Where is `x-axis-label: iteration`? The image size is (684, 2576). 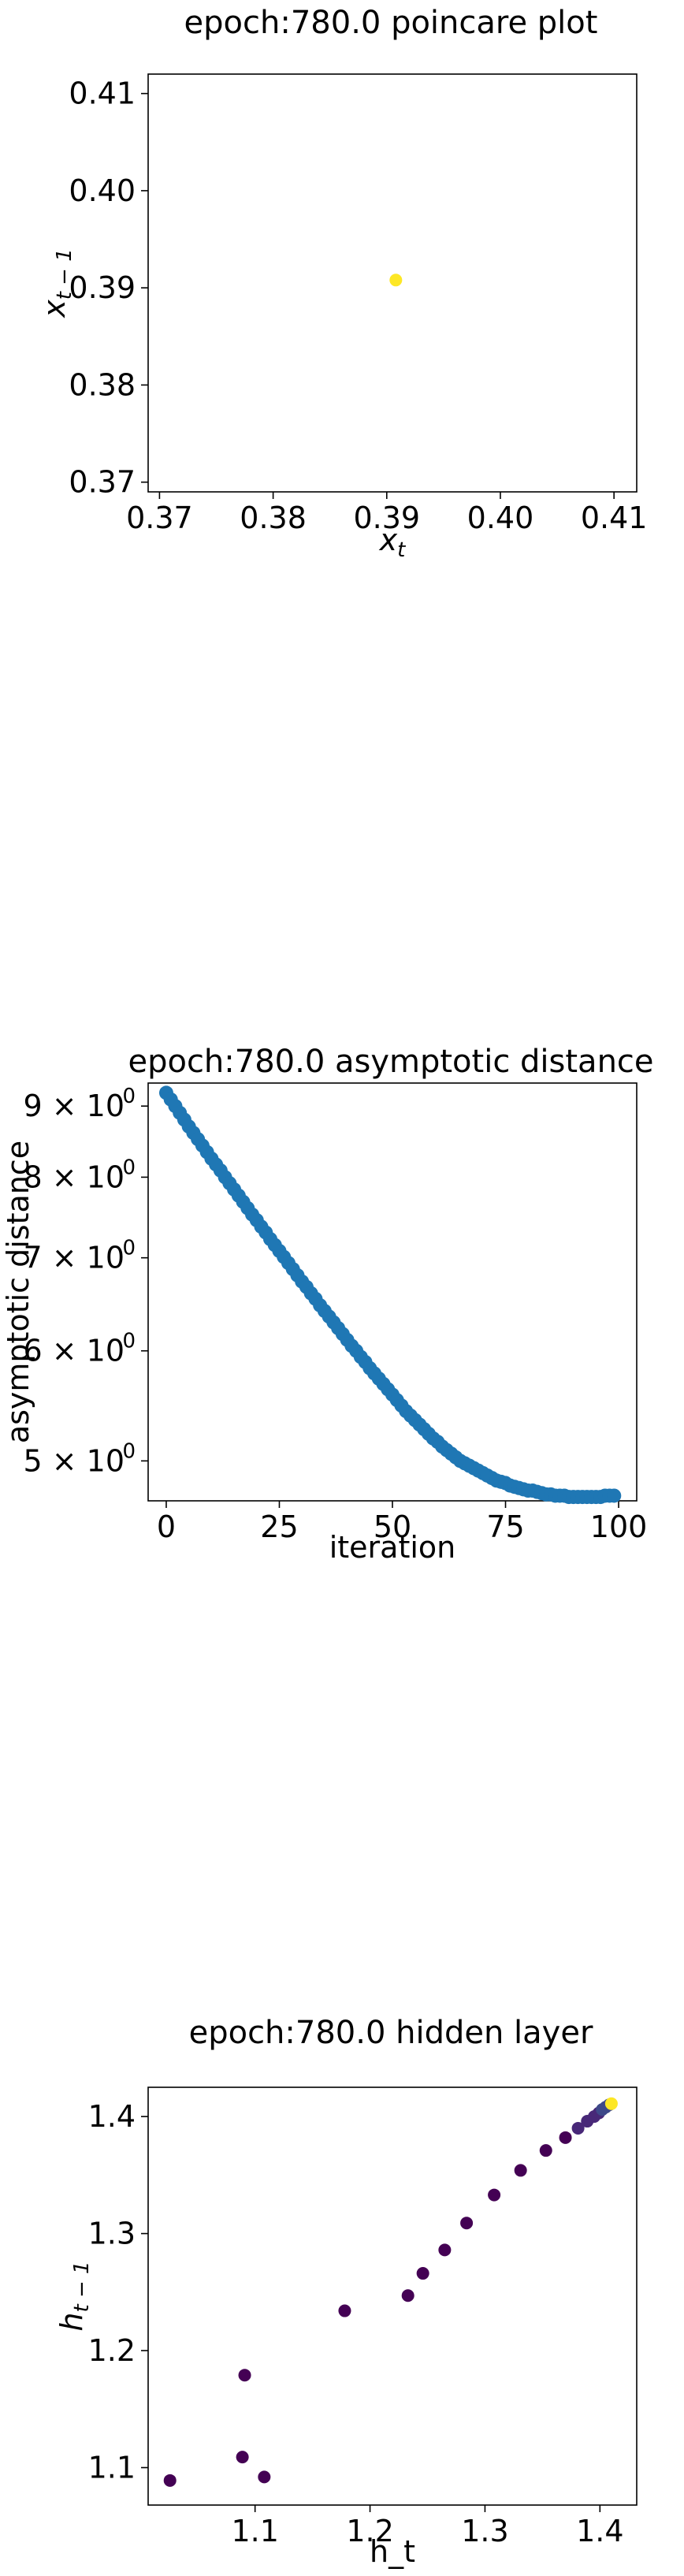 x-axis-label: iteration is located at coordinates (392, 1547).